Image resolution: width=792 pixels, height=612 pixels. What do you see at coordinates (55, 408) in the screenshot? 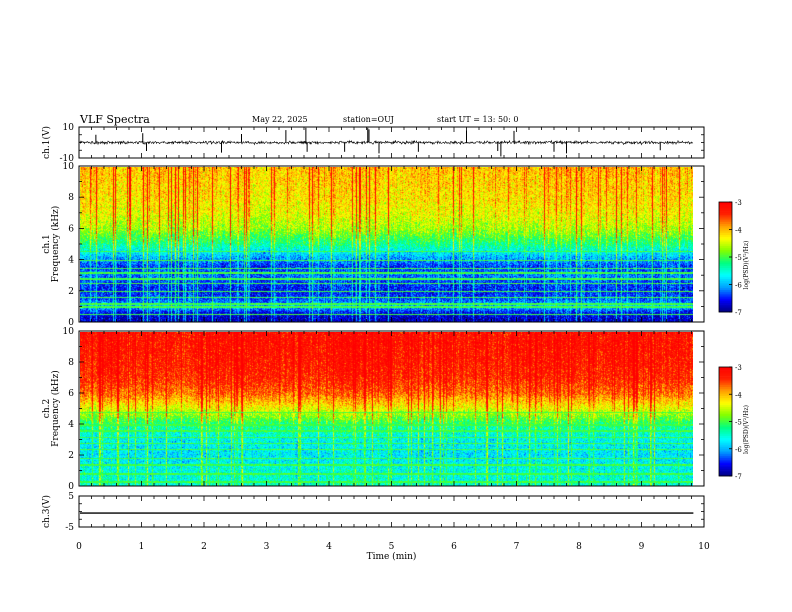
I see `ch2-spectrogram-ylabel: Frequency (kHz)` at bounding box center [55, 408].